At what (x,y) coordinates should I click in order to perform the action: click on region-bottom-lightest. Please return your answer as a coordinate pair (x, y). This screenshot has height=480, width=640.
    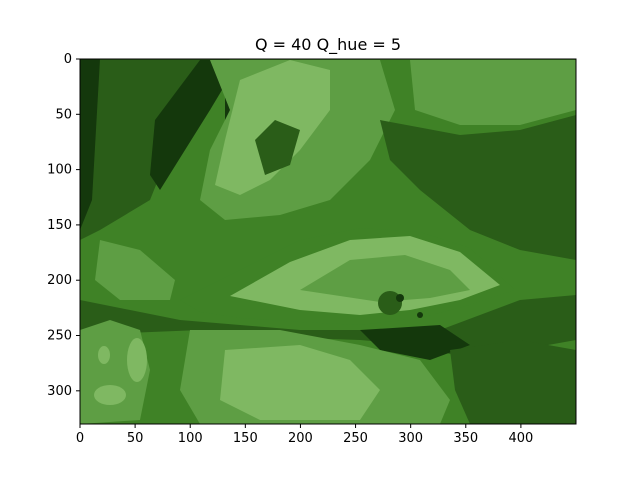
    Looking at the image, I should click on (300, 382).